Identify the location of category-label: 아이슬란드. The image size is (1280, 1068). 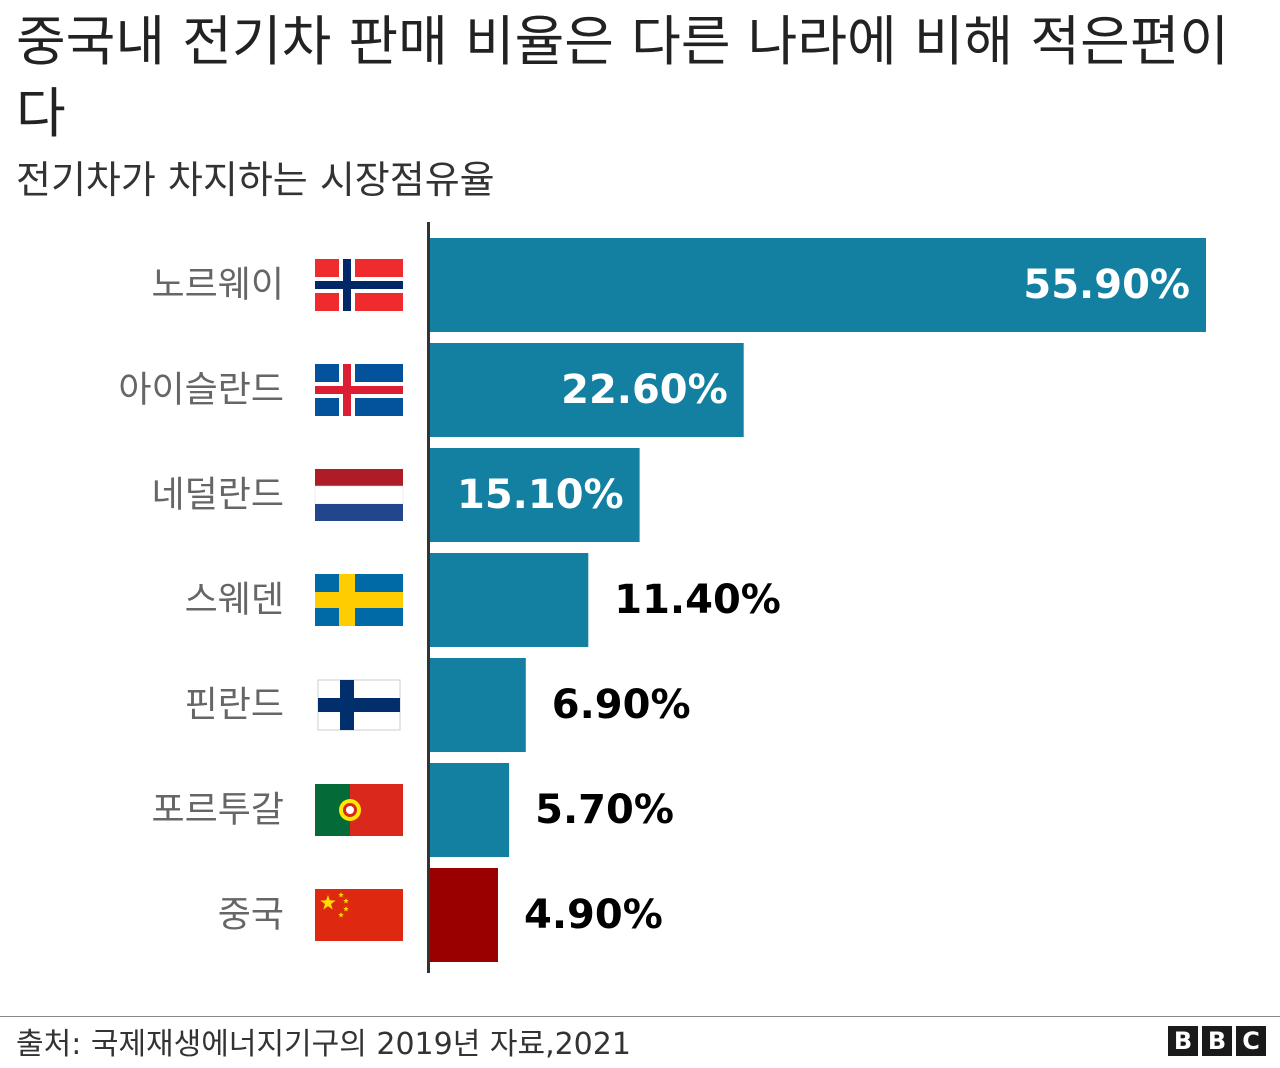
(201, 390).